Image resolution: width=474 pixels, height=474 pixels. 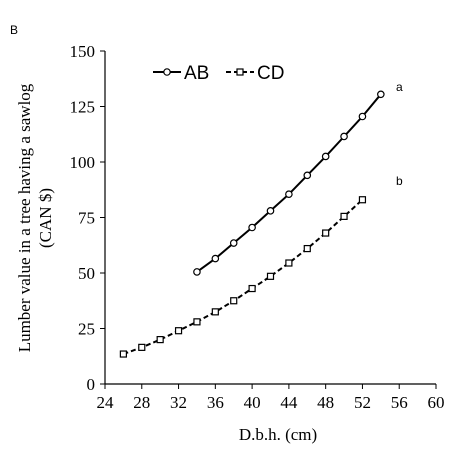 What do you see at coordinates (24, 217) in the screenshot?
I see `y-axis-title-line1: Lumber value in a tree having a sawlog` at bounding box center [24, 217].